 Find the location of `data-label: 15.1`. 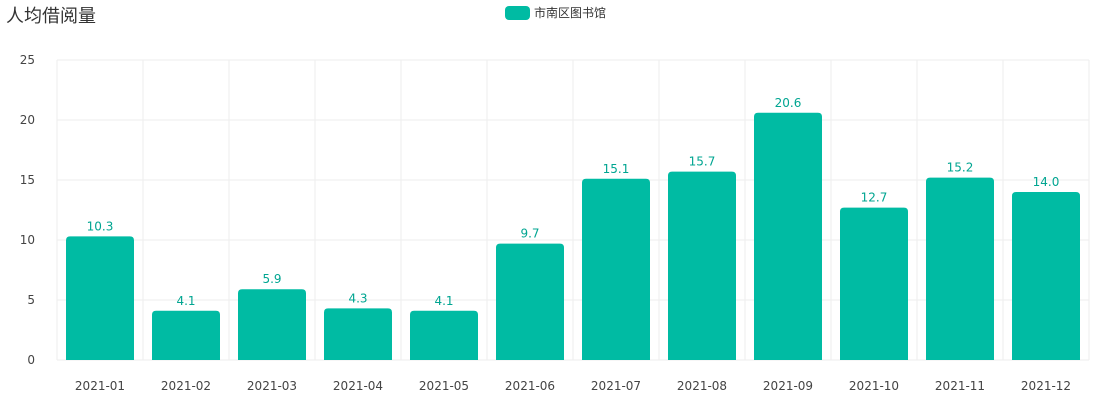

data-label: 15.1 is located at coordinates (616, 169).